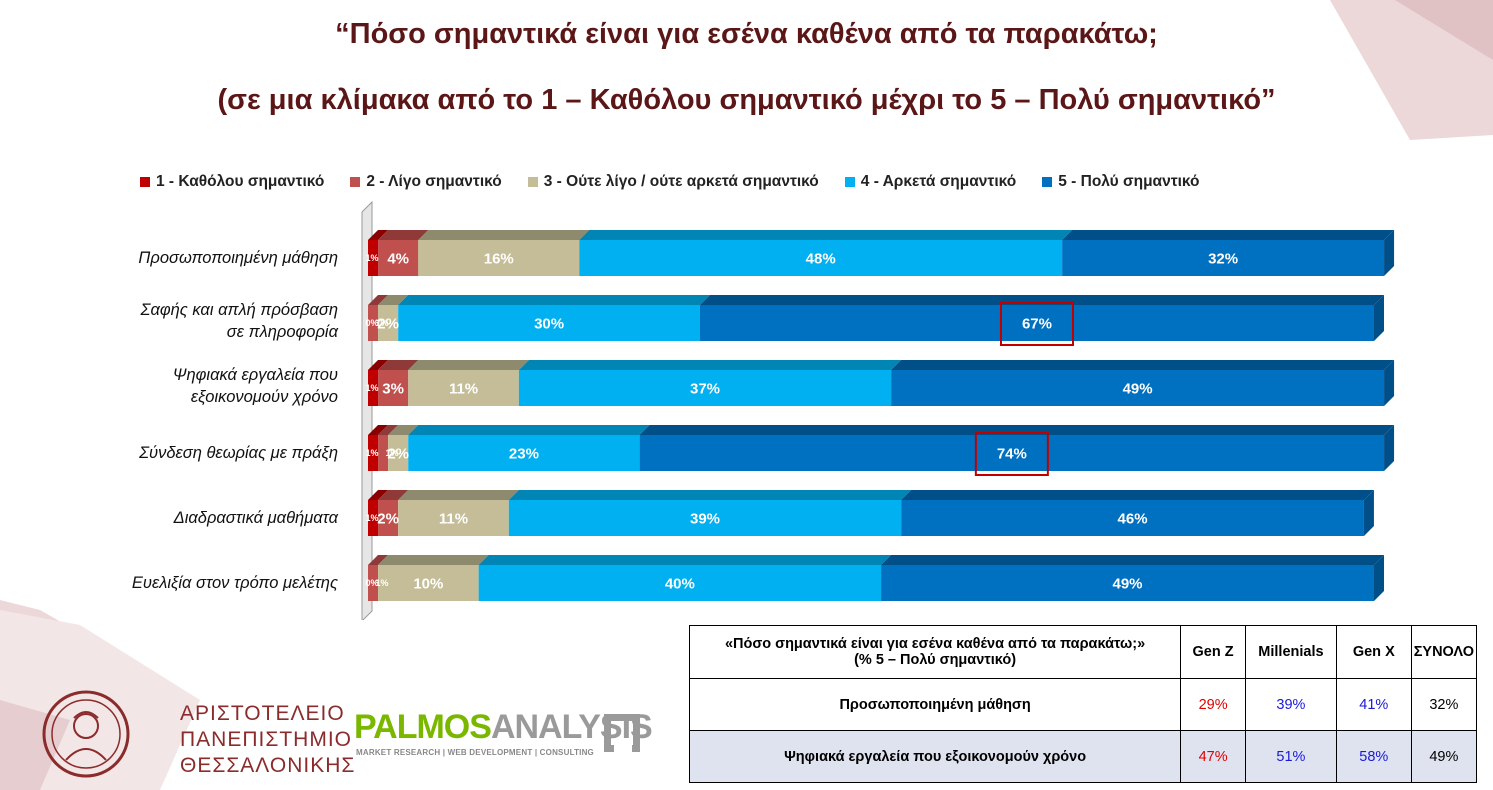 This screenshot has width=1493, height=790. Describe the element at coordinates (426, 182) in the screenshot. I see `legend-item-2: 2 - Λίγο σημαντικό` at that location.